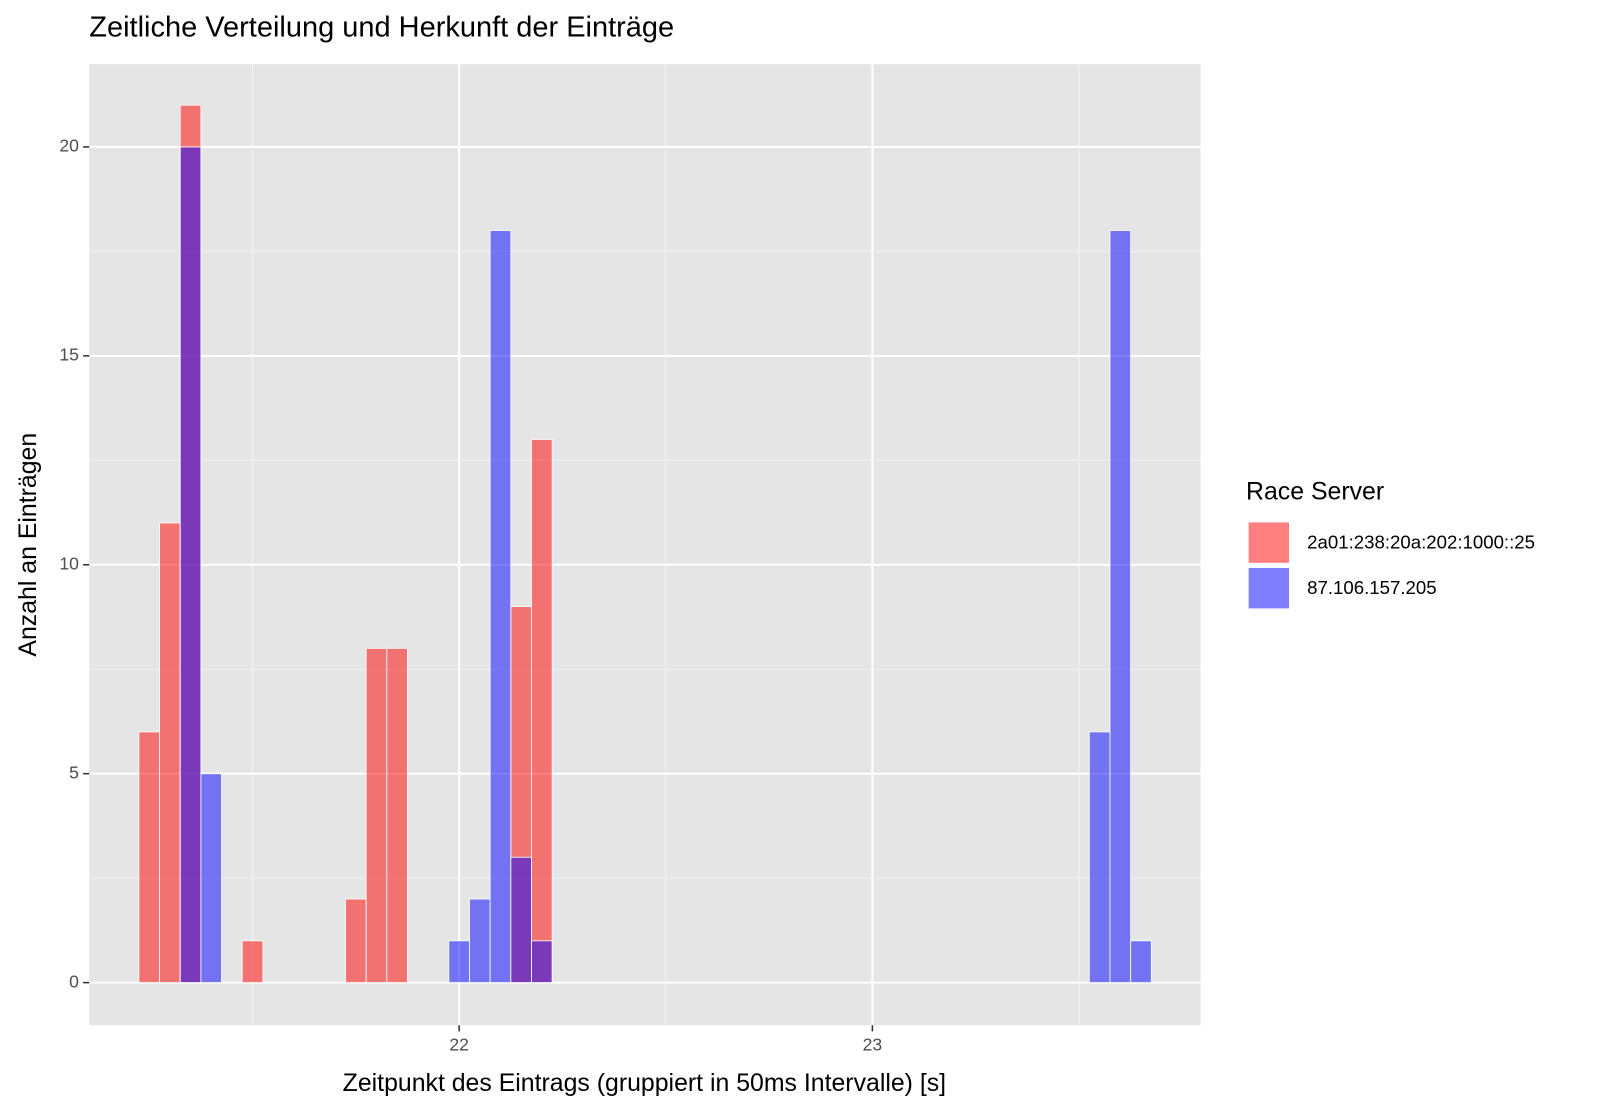  Describe the element at coordinates (459, 1045) in the screenshot. I see `x-tick-label: 22` at that location.